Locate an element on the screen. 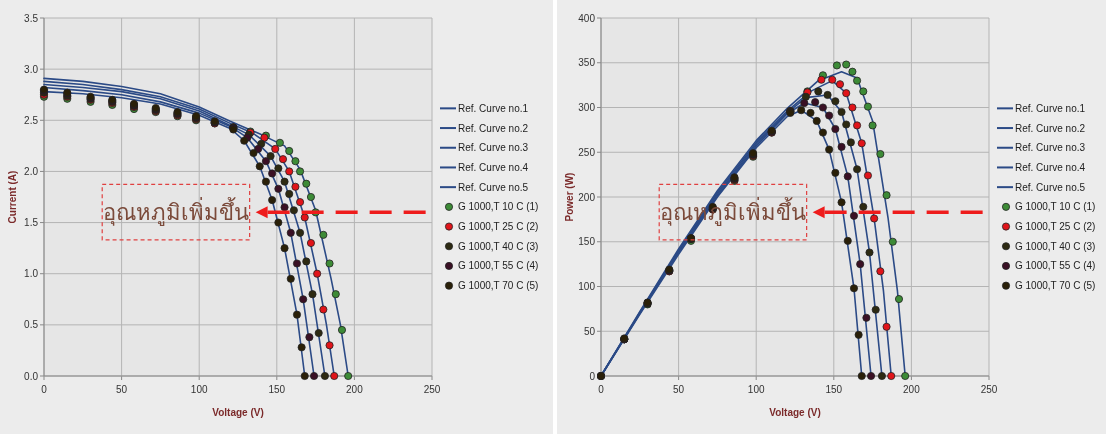 This screenshot has width=1106, height=434. y-tick-label: 300 is located at coordinates (587, 107).